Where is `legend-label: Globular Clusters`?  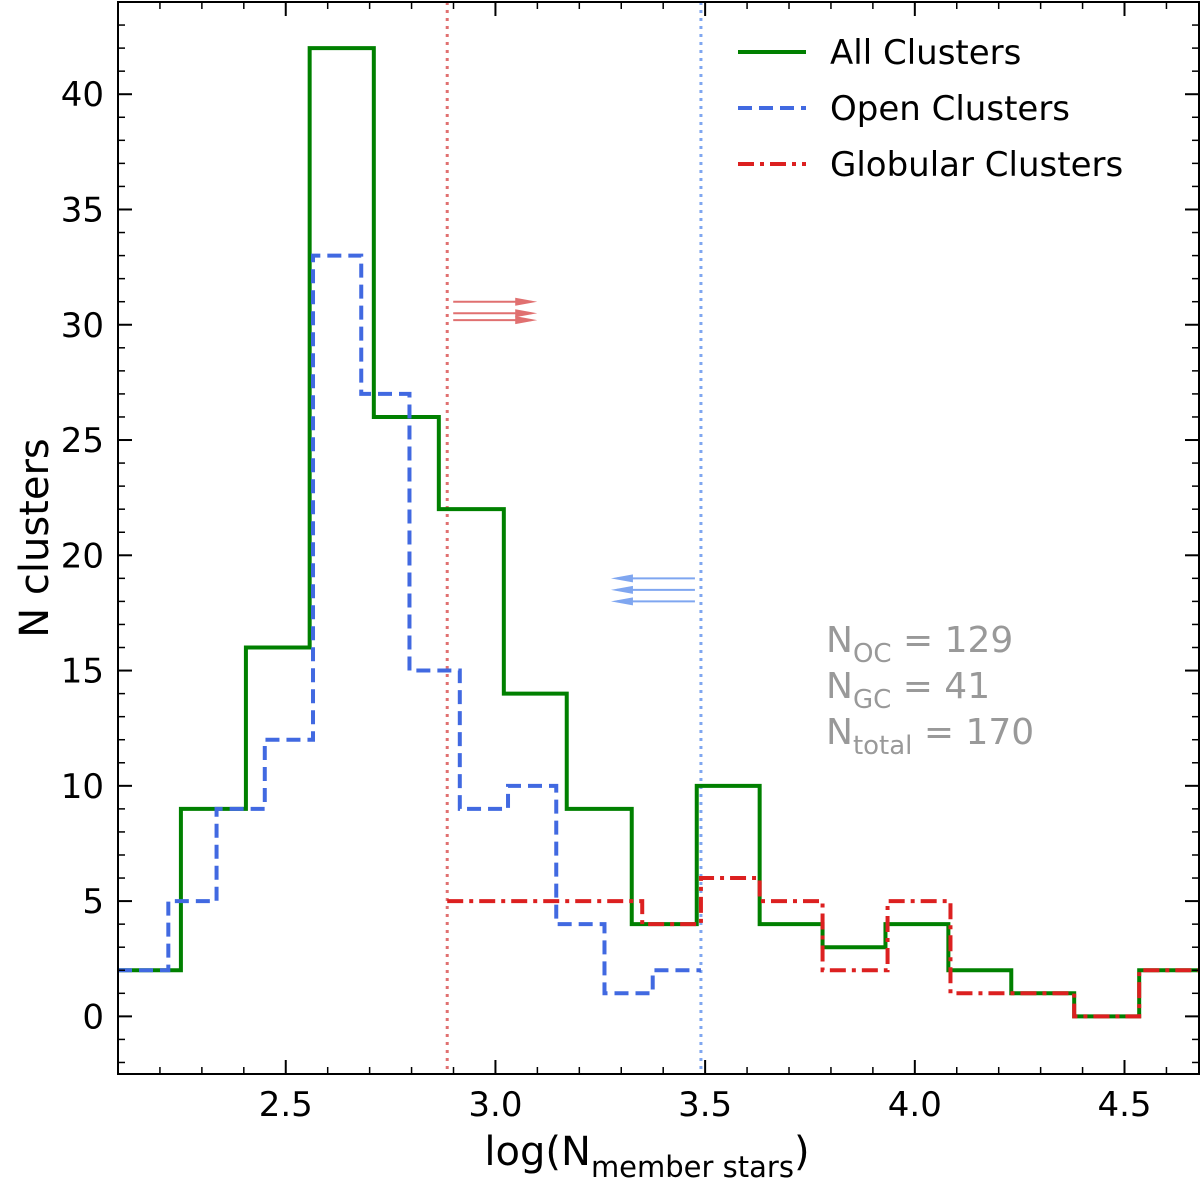
legend-label: Globular Clusters is located at coordinates (976, 165).